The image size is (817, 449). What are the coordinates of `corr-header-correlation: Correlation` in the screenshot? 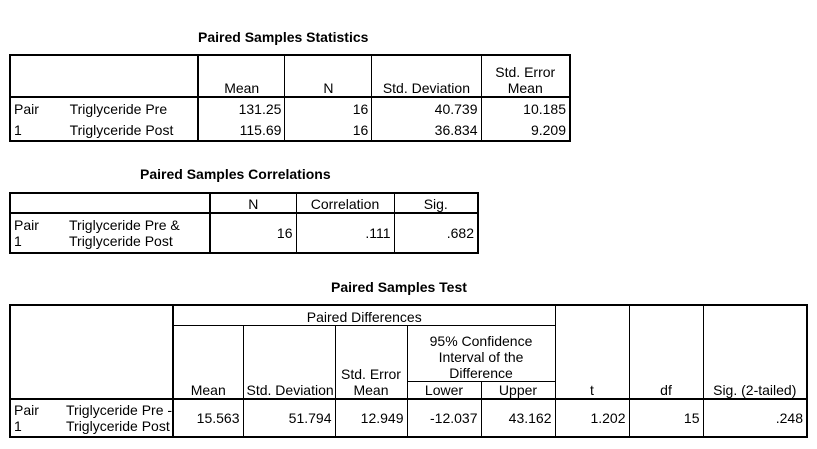 It's located at (344, 203).